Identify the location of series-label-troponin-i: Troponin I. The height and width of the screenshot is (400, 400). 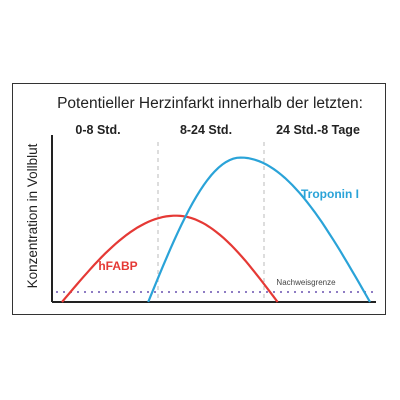
(330, 194).